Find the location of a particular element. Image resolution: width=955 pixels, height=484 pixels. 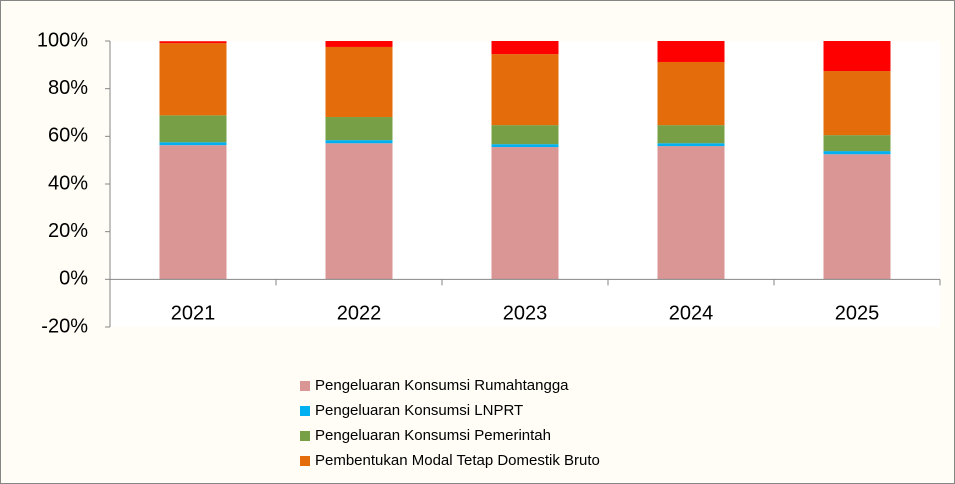

x-tick-label: 2021 is located at coordinates (193, 313).